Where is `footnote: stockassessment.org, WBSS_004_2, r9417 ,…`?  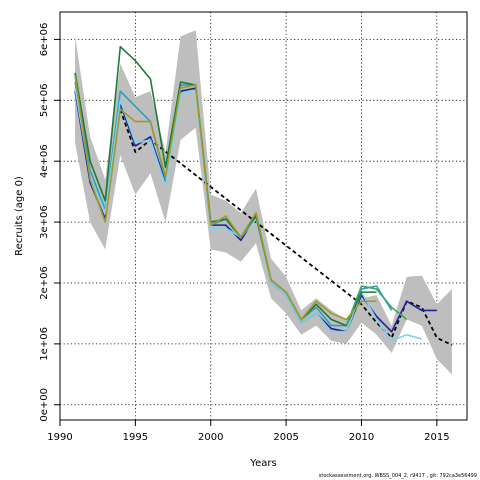 footnote: stockassessment.org, WBSS_004_2, r9417 ,… is located at coordinates (397, 476).